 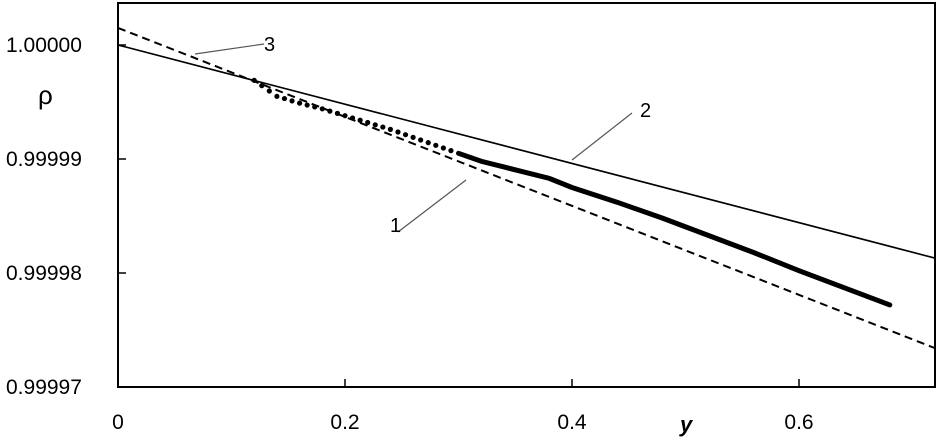 What do you see at coordinates (269, 45) in the screenshot?
I see `curve-label-3: 3` at bounding box center [269, 45].